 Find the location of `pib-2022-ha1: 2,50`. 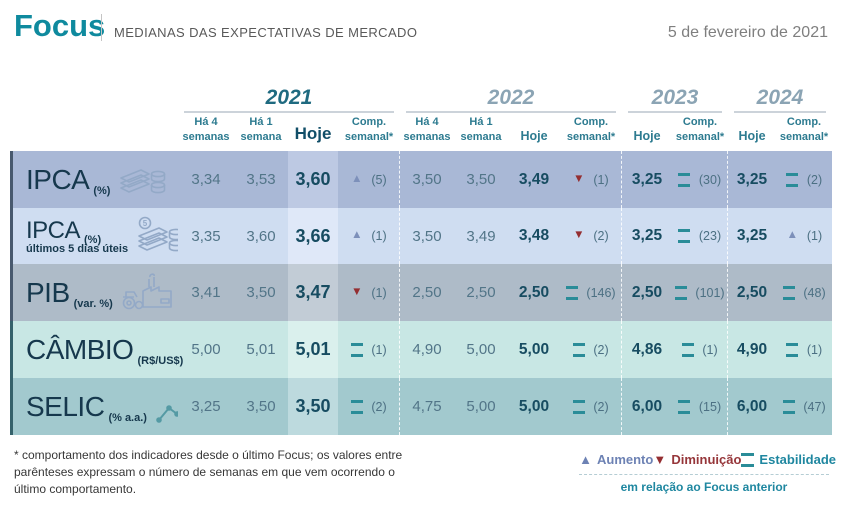

pib-2022-ha1: 2,50 is located at coordinates (481, 292).